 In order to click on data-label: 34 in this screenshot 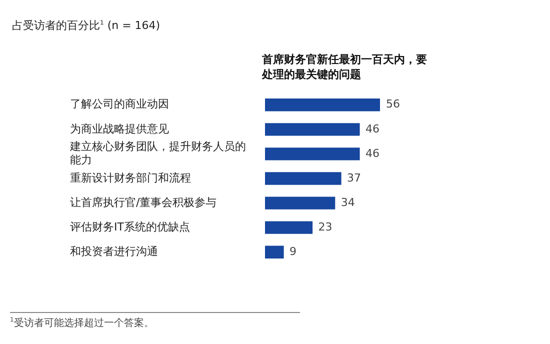, I will do `click(347, 202)`.